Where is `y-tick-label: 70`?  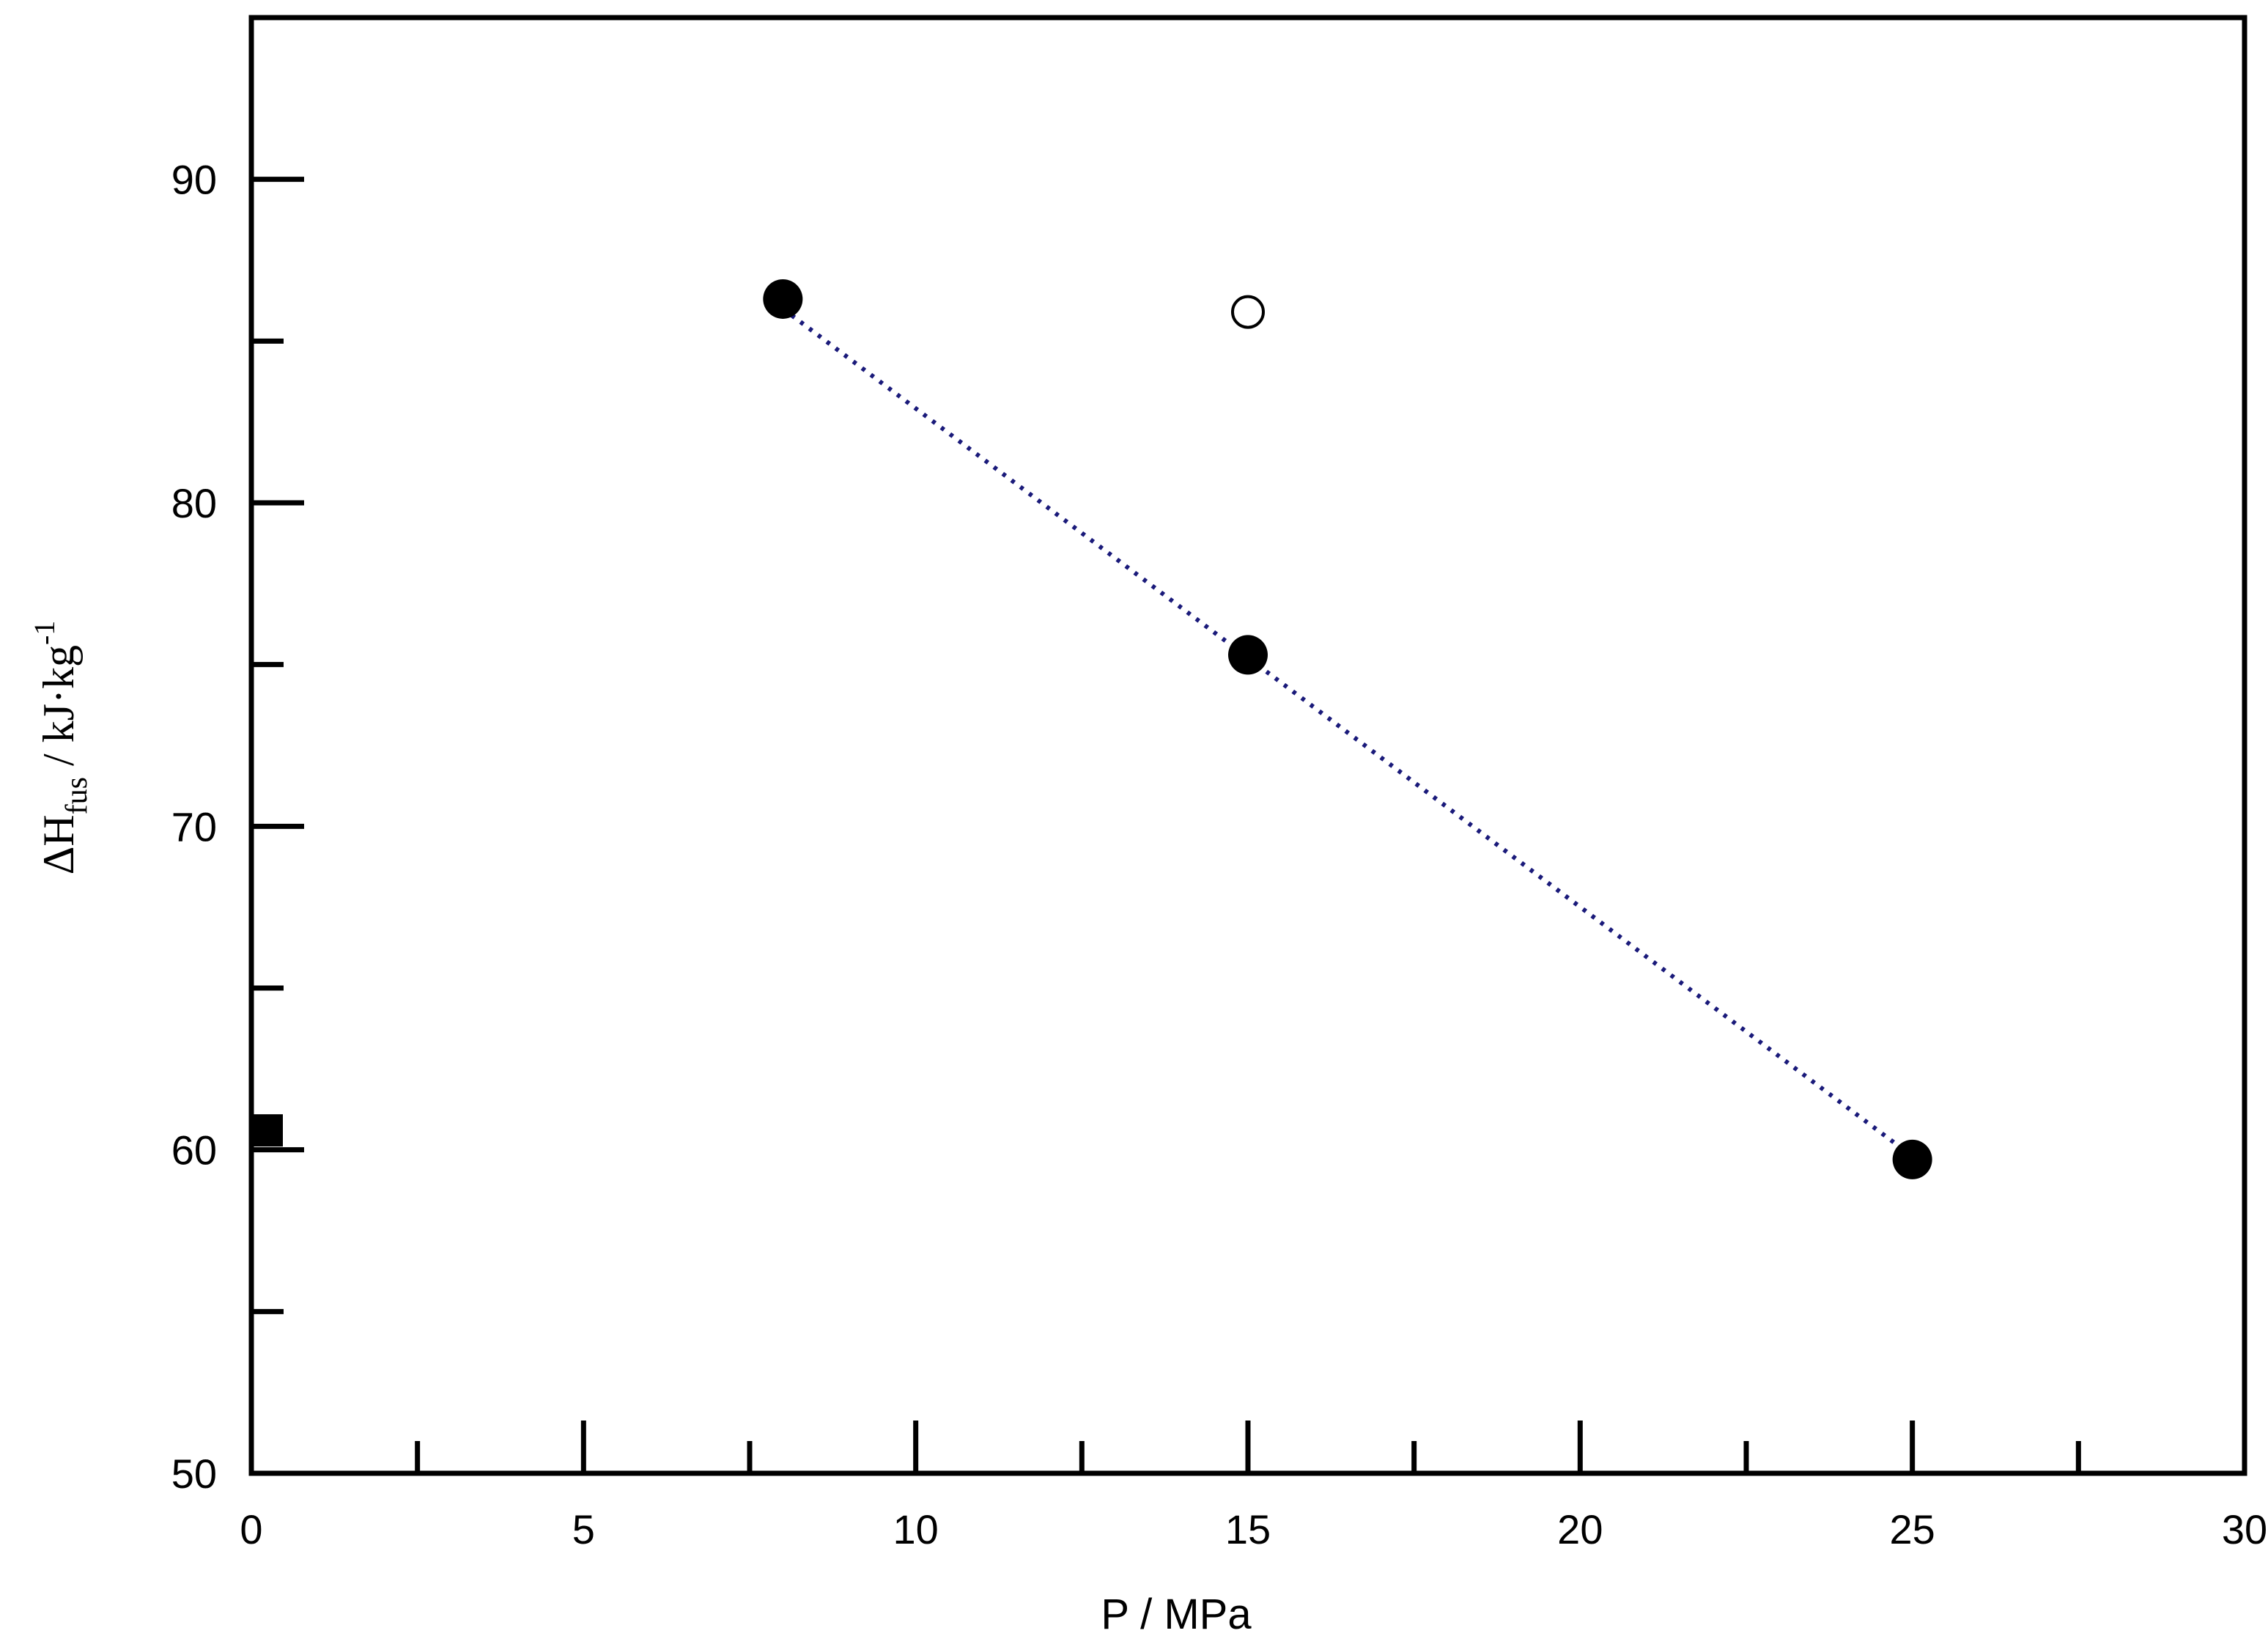 y-tick-label: 70 is located at coordinates (194, 826).